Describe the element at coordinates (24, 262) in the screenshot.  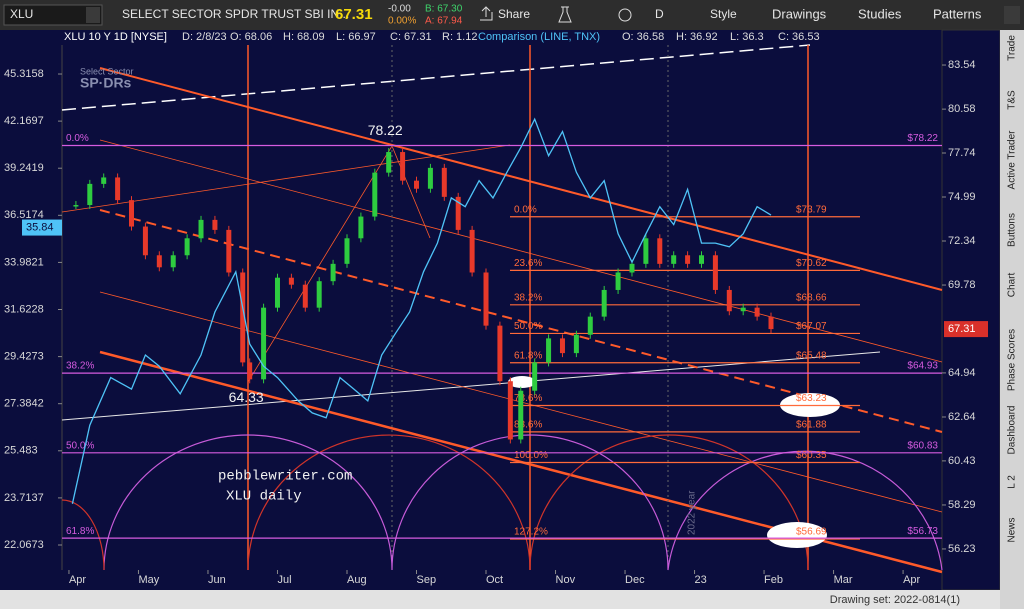
I see `y2-tick-label: 33.9821` at that location.